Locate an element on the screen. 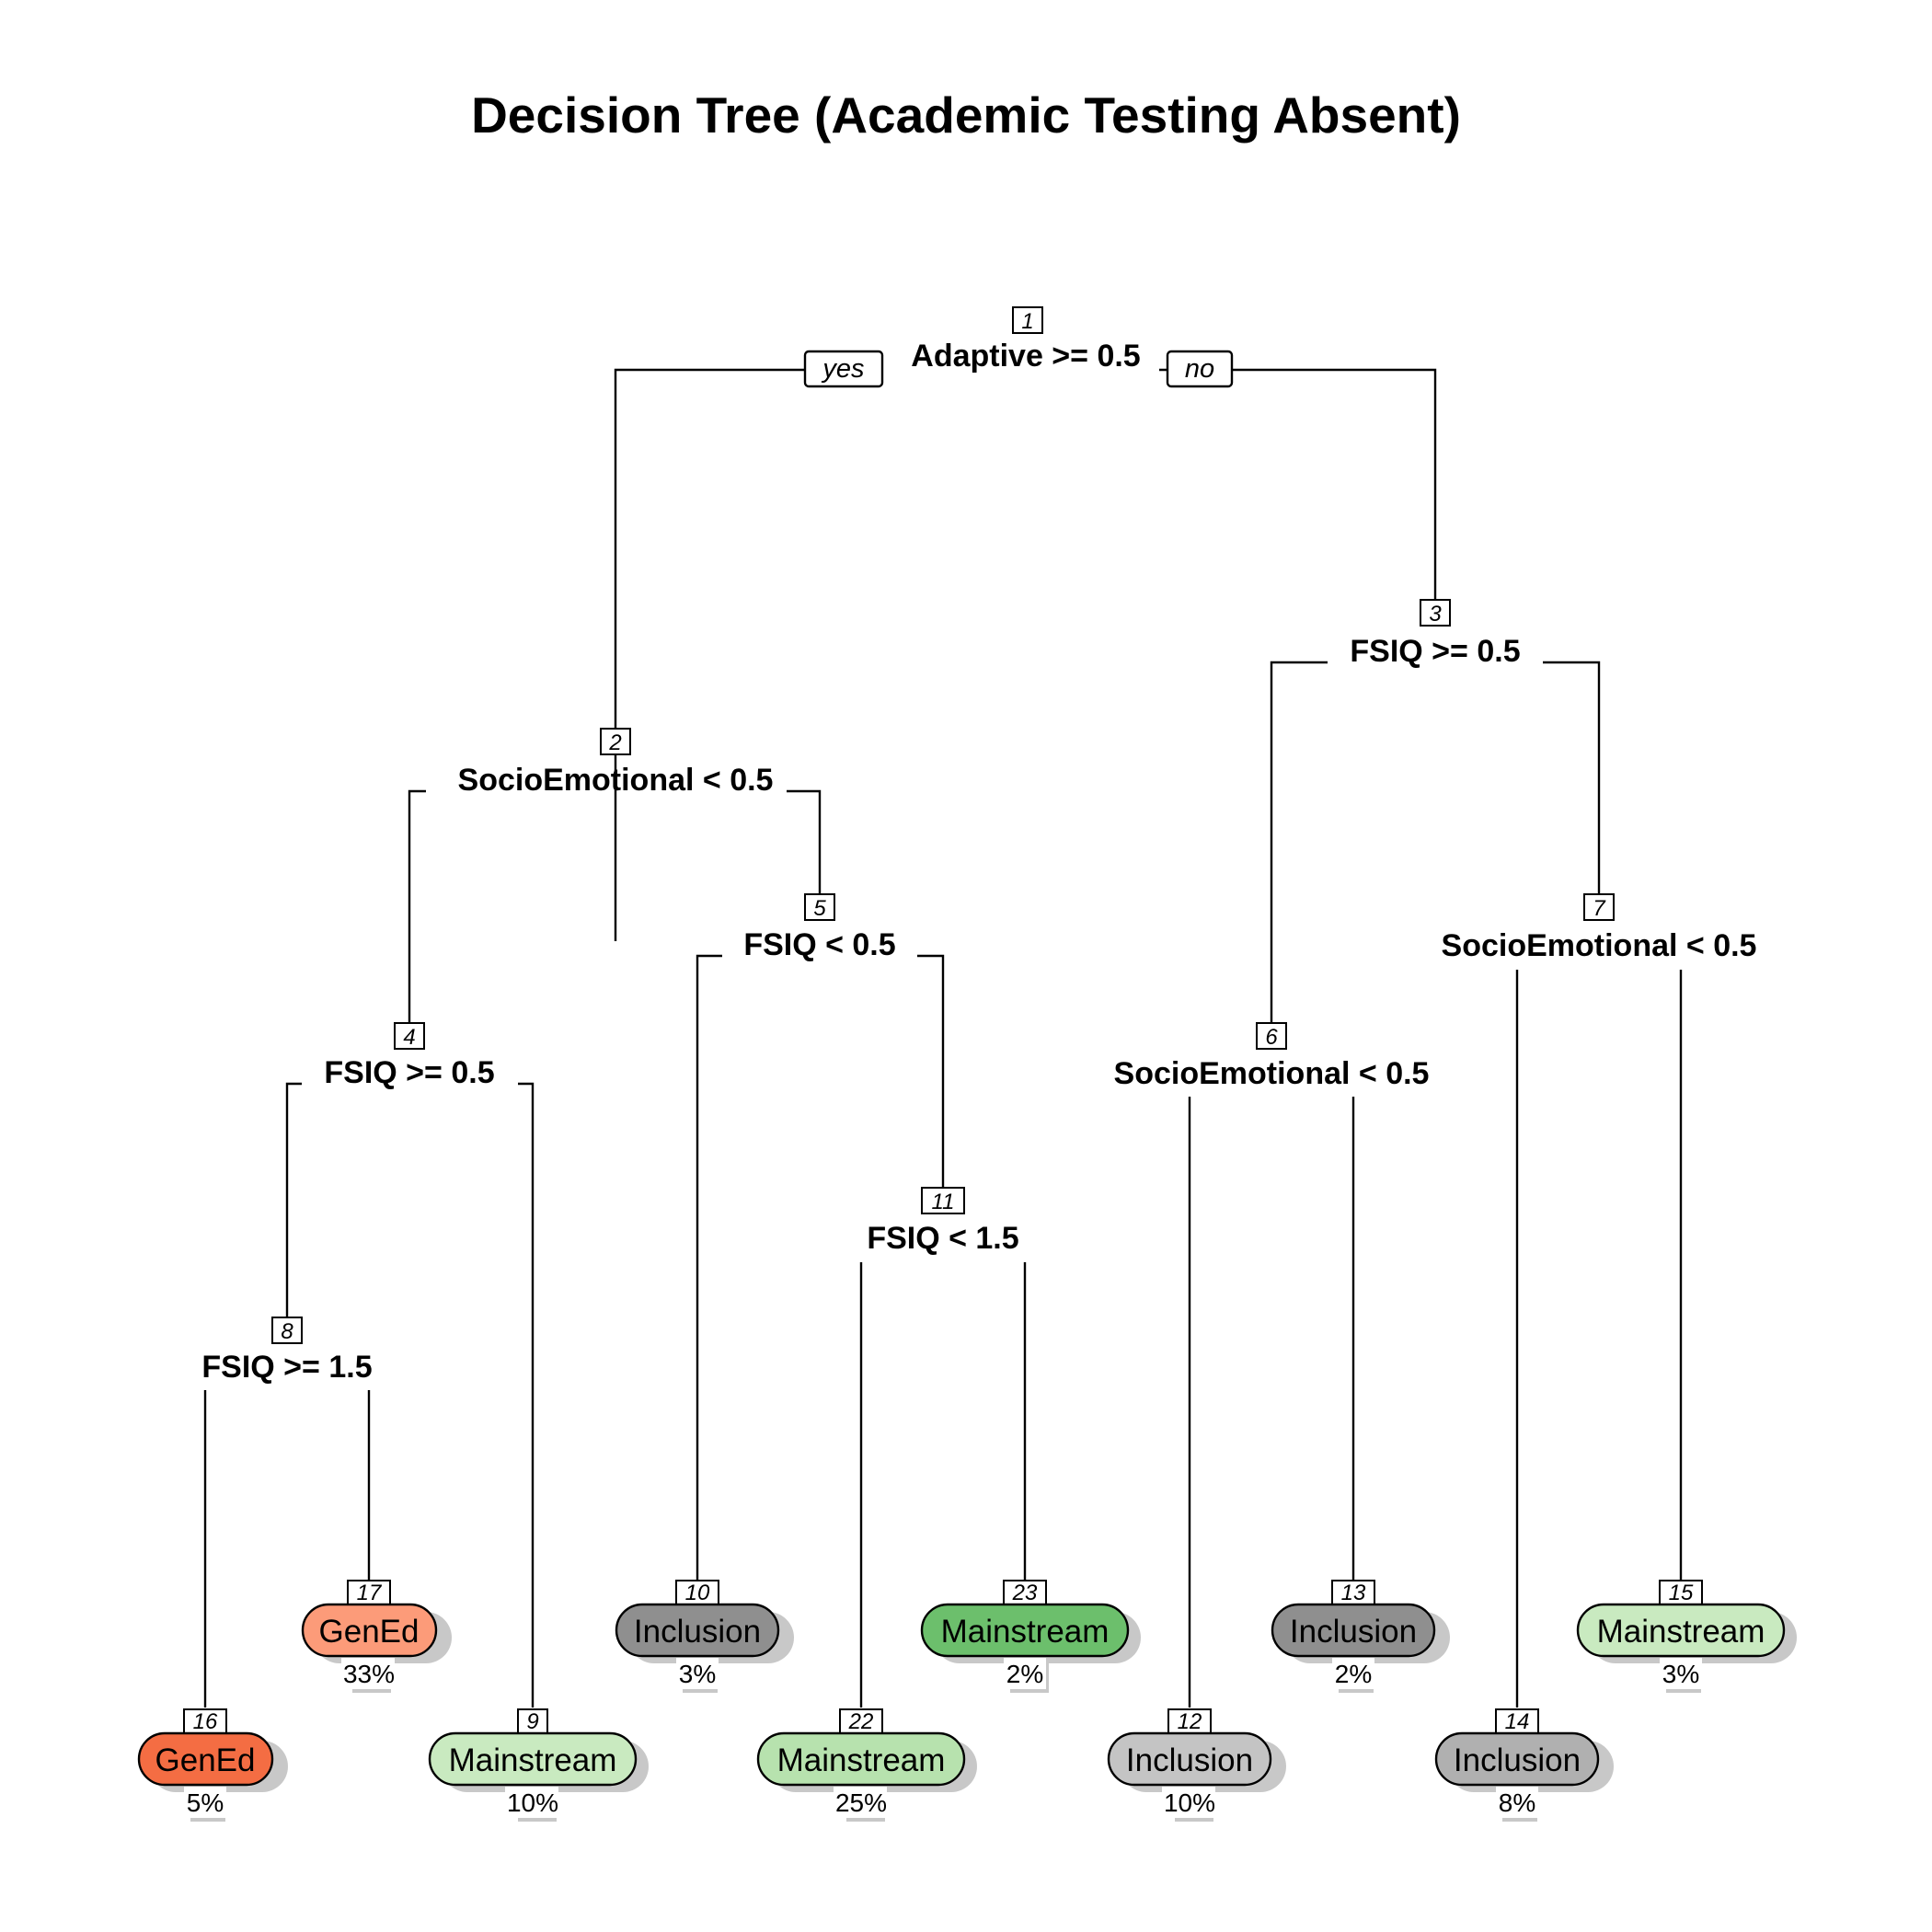 The width and height of the screenshot is (1932, 1932). leaf-node: 16 GenEd 5% is located at coordinates (212, 1765).